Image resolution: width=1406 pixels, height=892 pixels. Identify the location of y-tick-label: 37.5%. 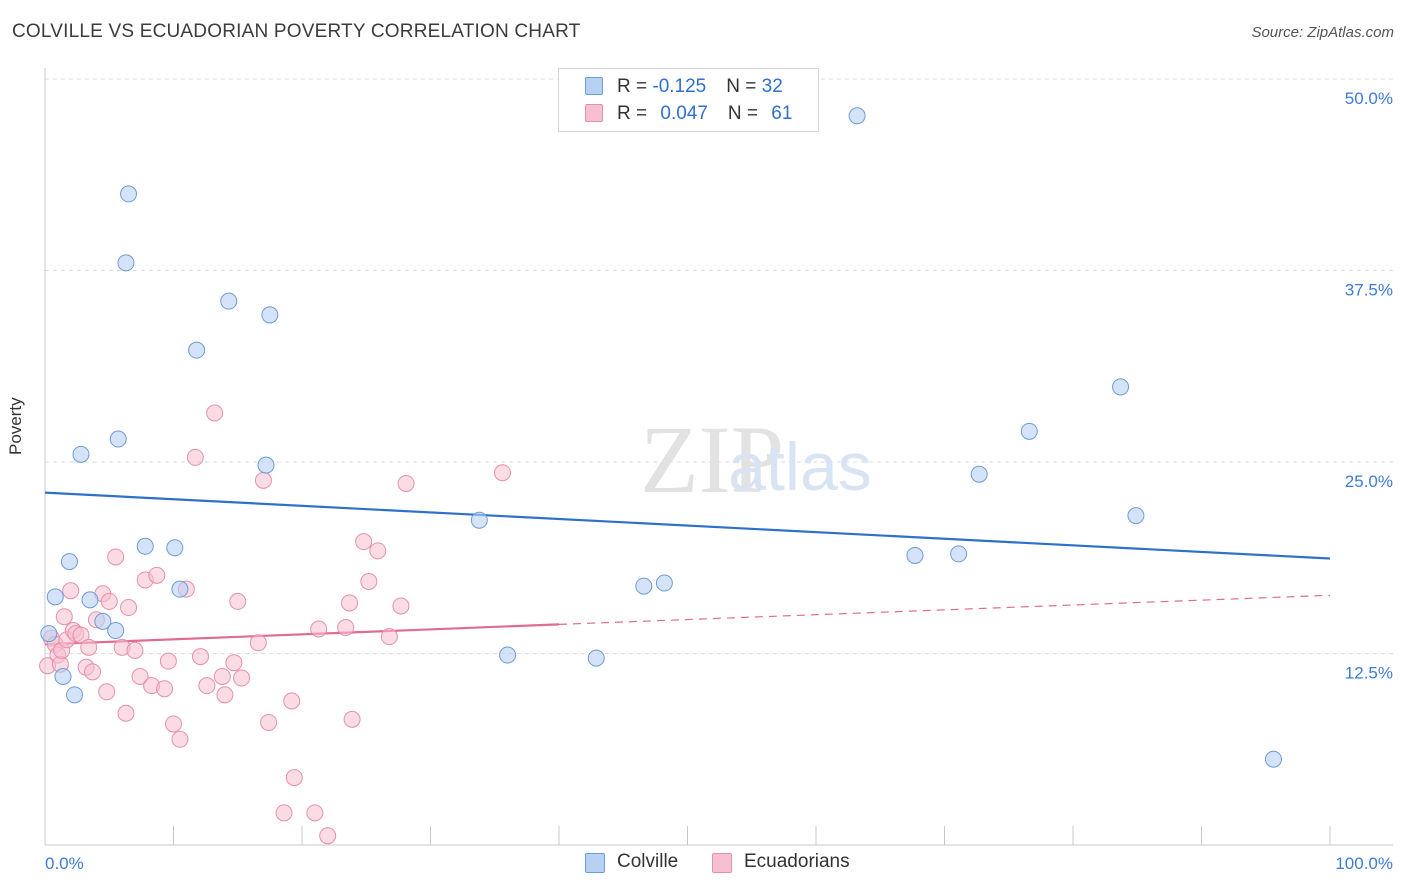
(1369, 290).